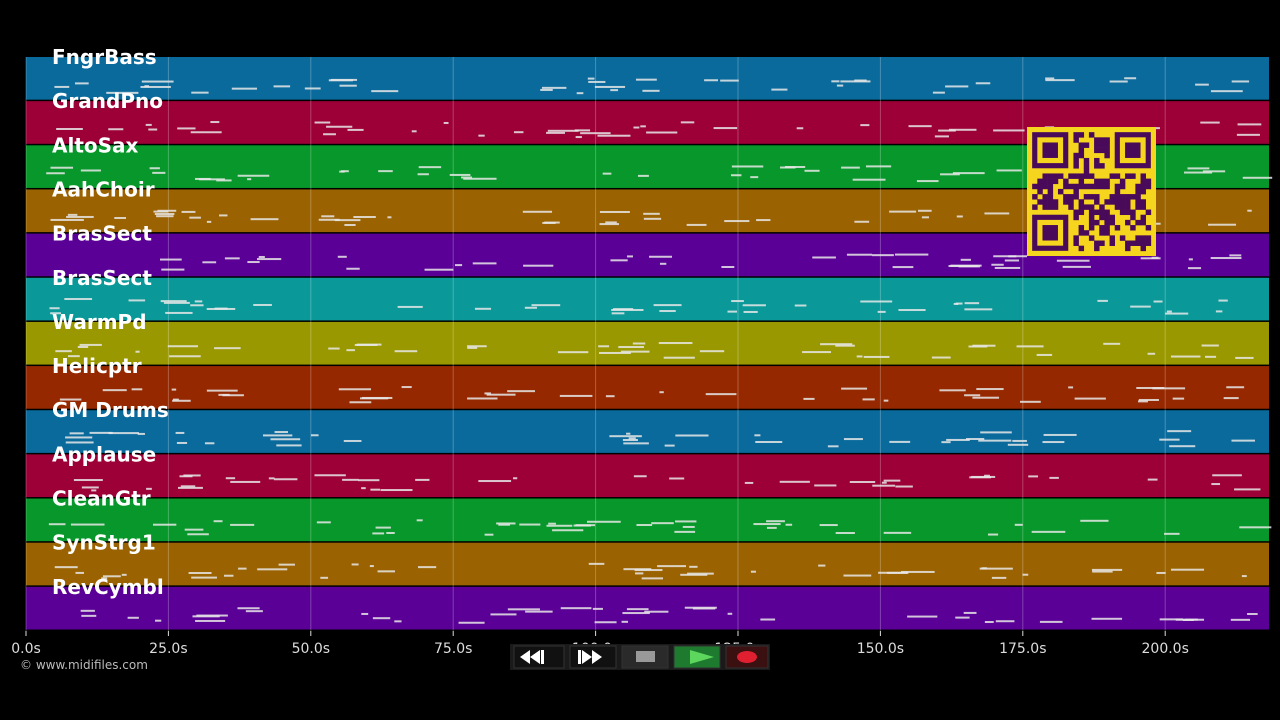 This screenshot has height=720, width=1280. I want to click on track-label: GrandPno, so click(107, 101).